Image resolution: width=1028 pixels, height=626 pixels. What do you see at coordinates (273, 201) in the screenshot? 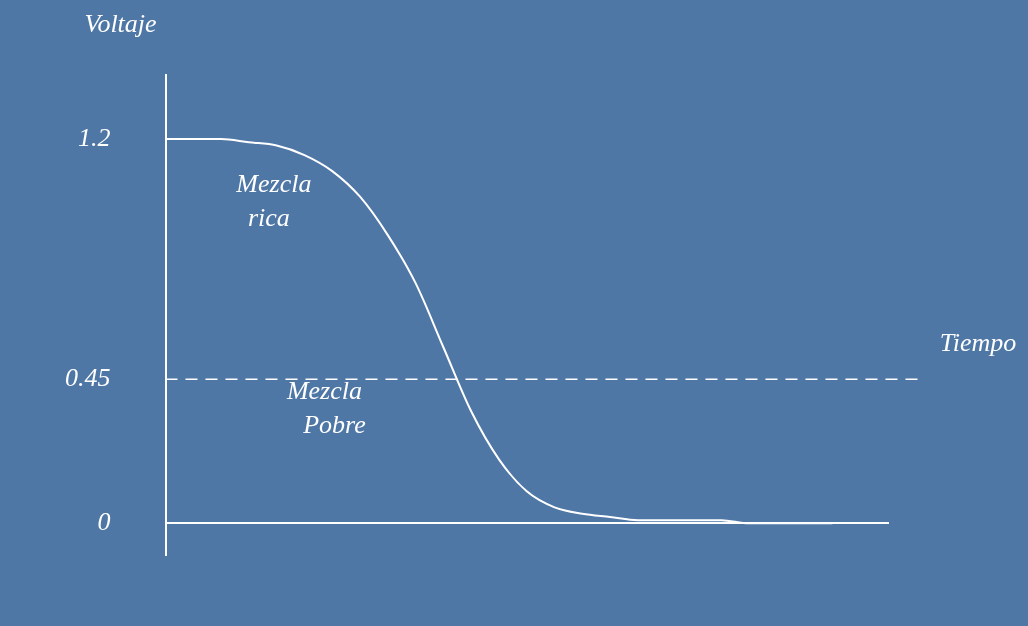
I see `annotation: Mezcla rica` at bounding box center [273, 201].